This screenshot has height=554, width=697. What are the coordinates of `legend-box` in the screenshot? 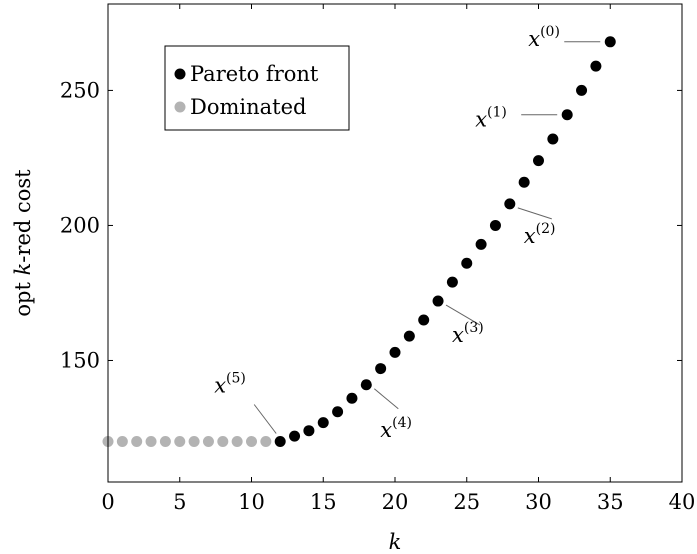 It's located at (257, 88).